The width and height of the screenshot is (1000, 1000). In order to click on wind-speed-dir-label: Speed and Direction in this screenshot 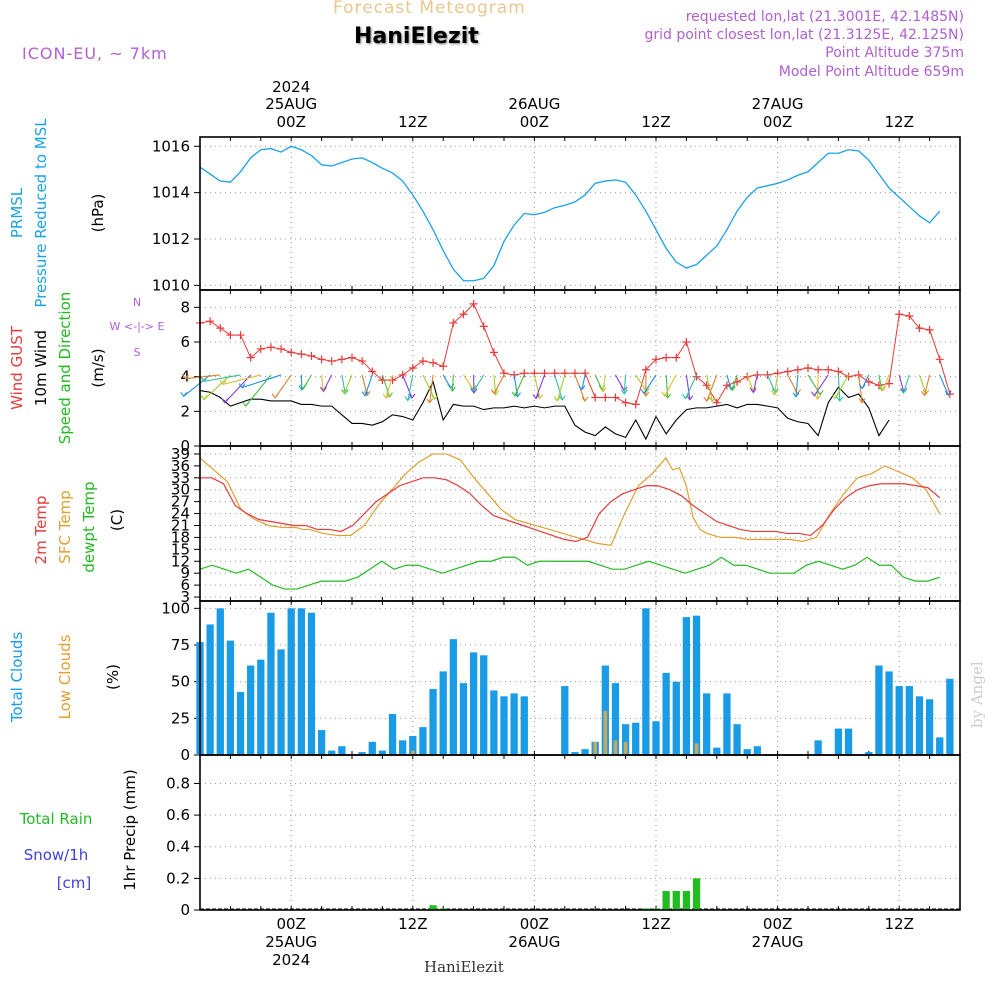, I will do `click(65, 368)`.